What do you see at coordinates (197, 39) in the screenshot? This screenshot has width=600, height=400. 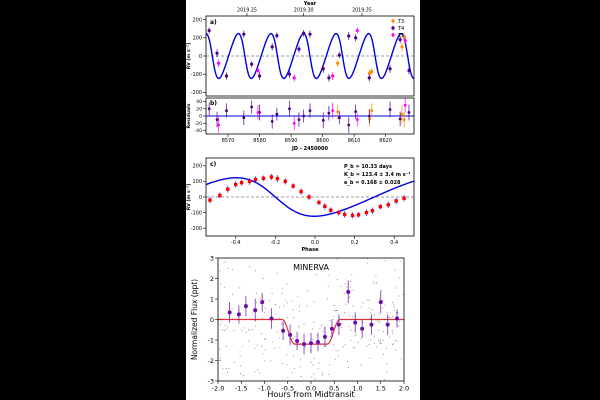 I see `panel-a-ytick-label: 100` at bounding box center [197, 39].